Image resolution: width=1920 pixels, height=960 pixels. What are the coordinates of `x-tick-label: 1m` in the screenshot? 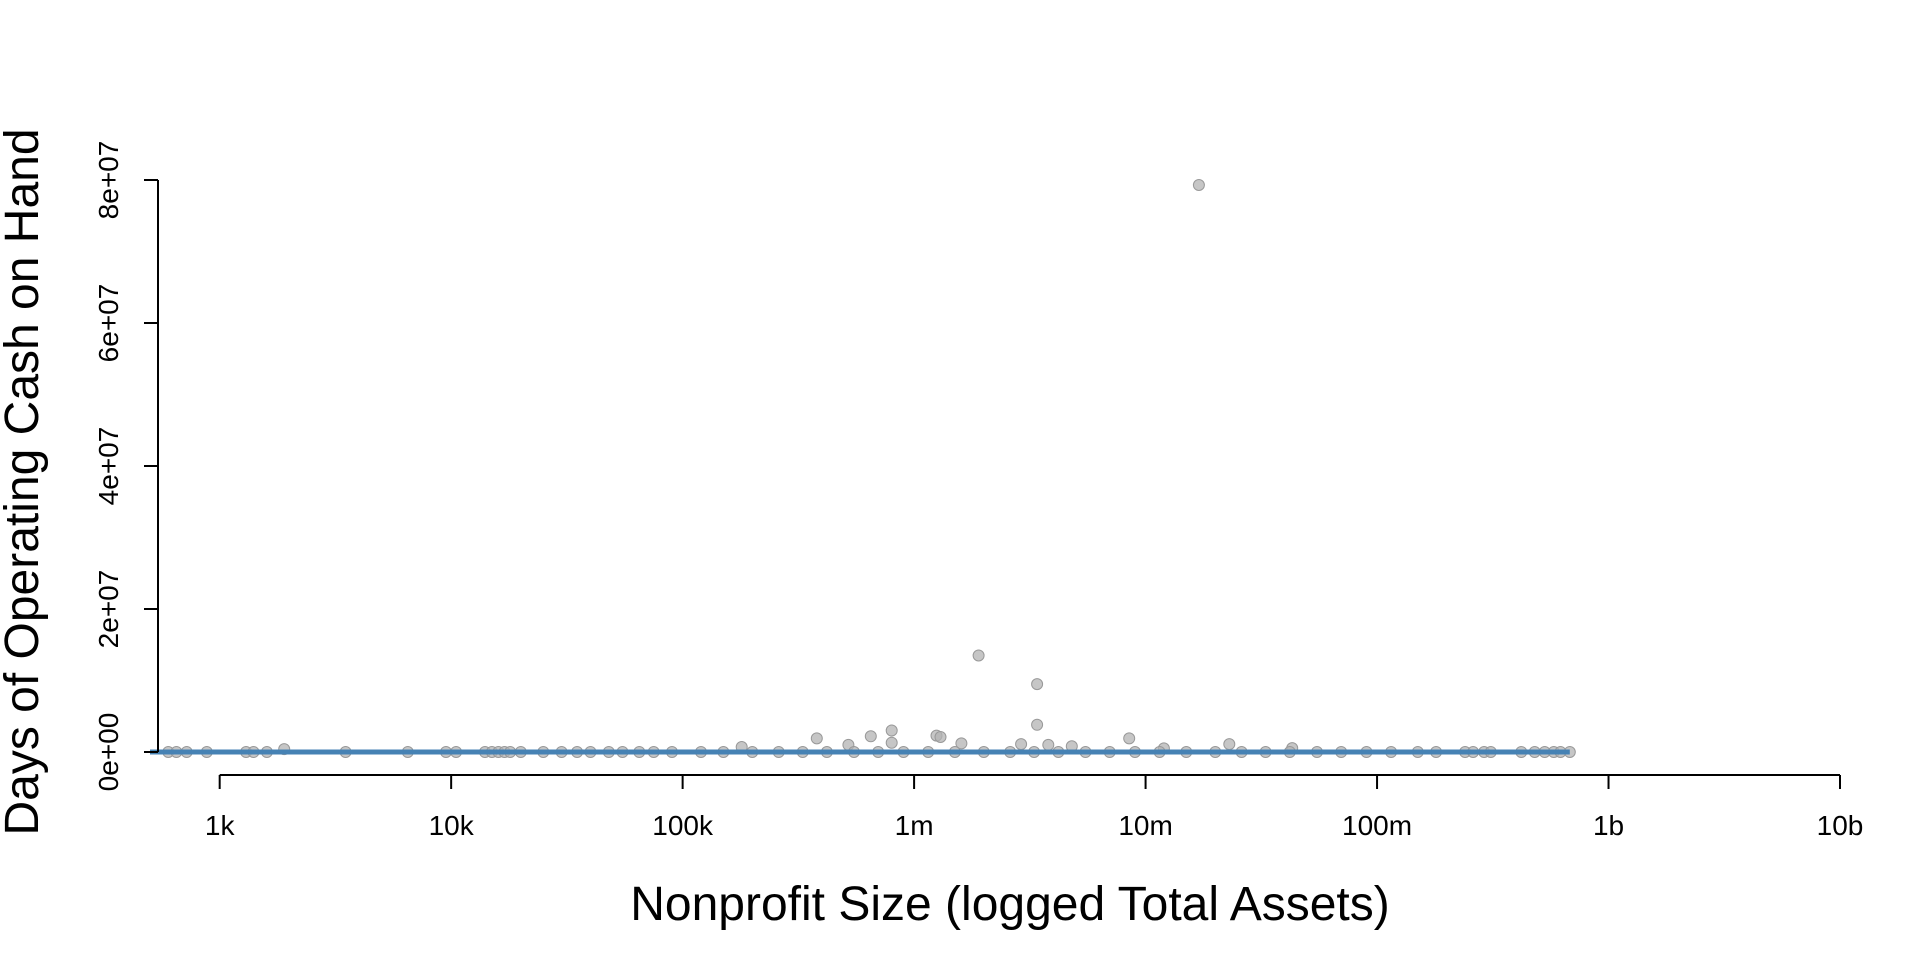 It's located at (914, 825).